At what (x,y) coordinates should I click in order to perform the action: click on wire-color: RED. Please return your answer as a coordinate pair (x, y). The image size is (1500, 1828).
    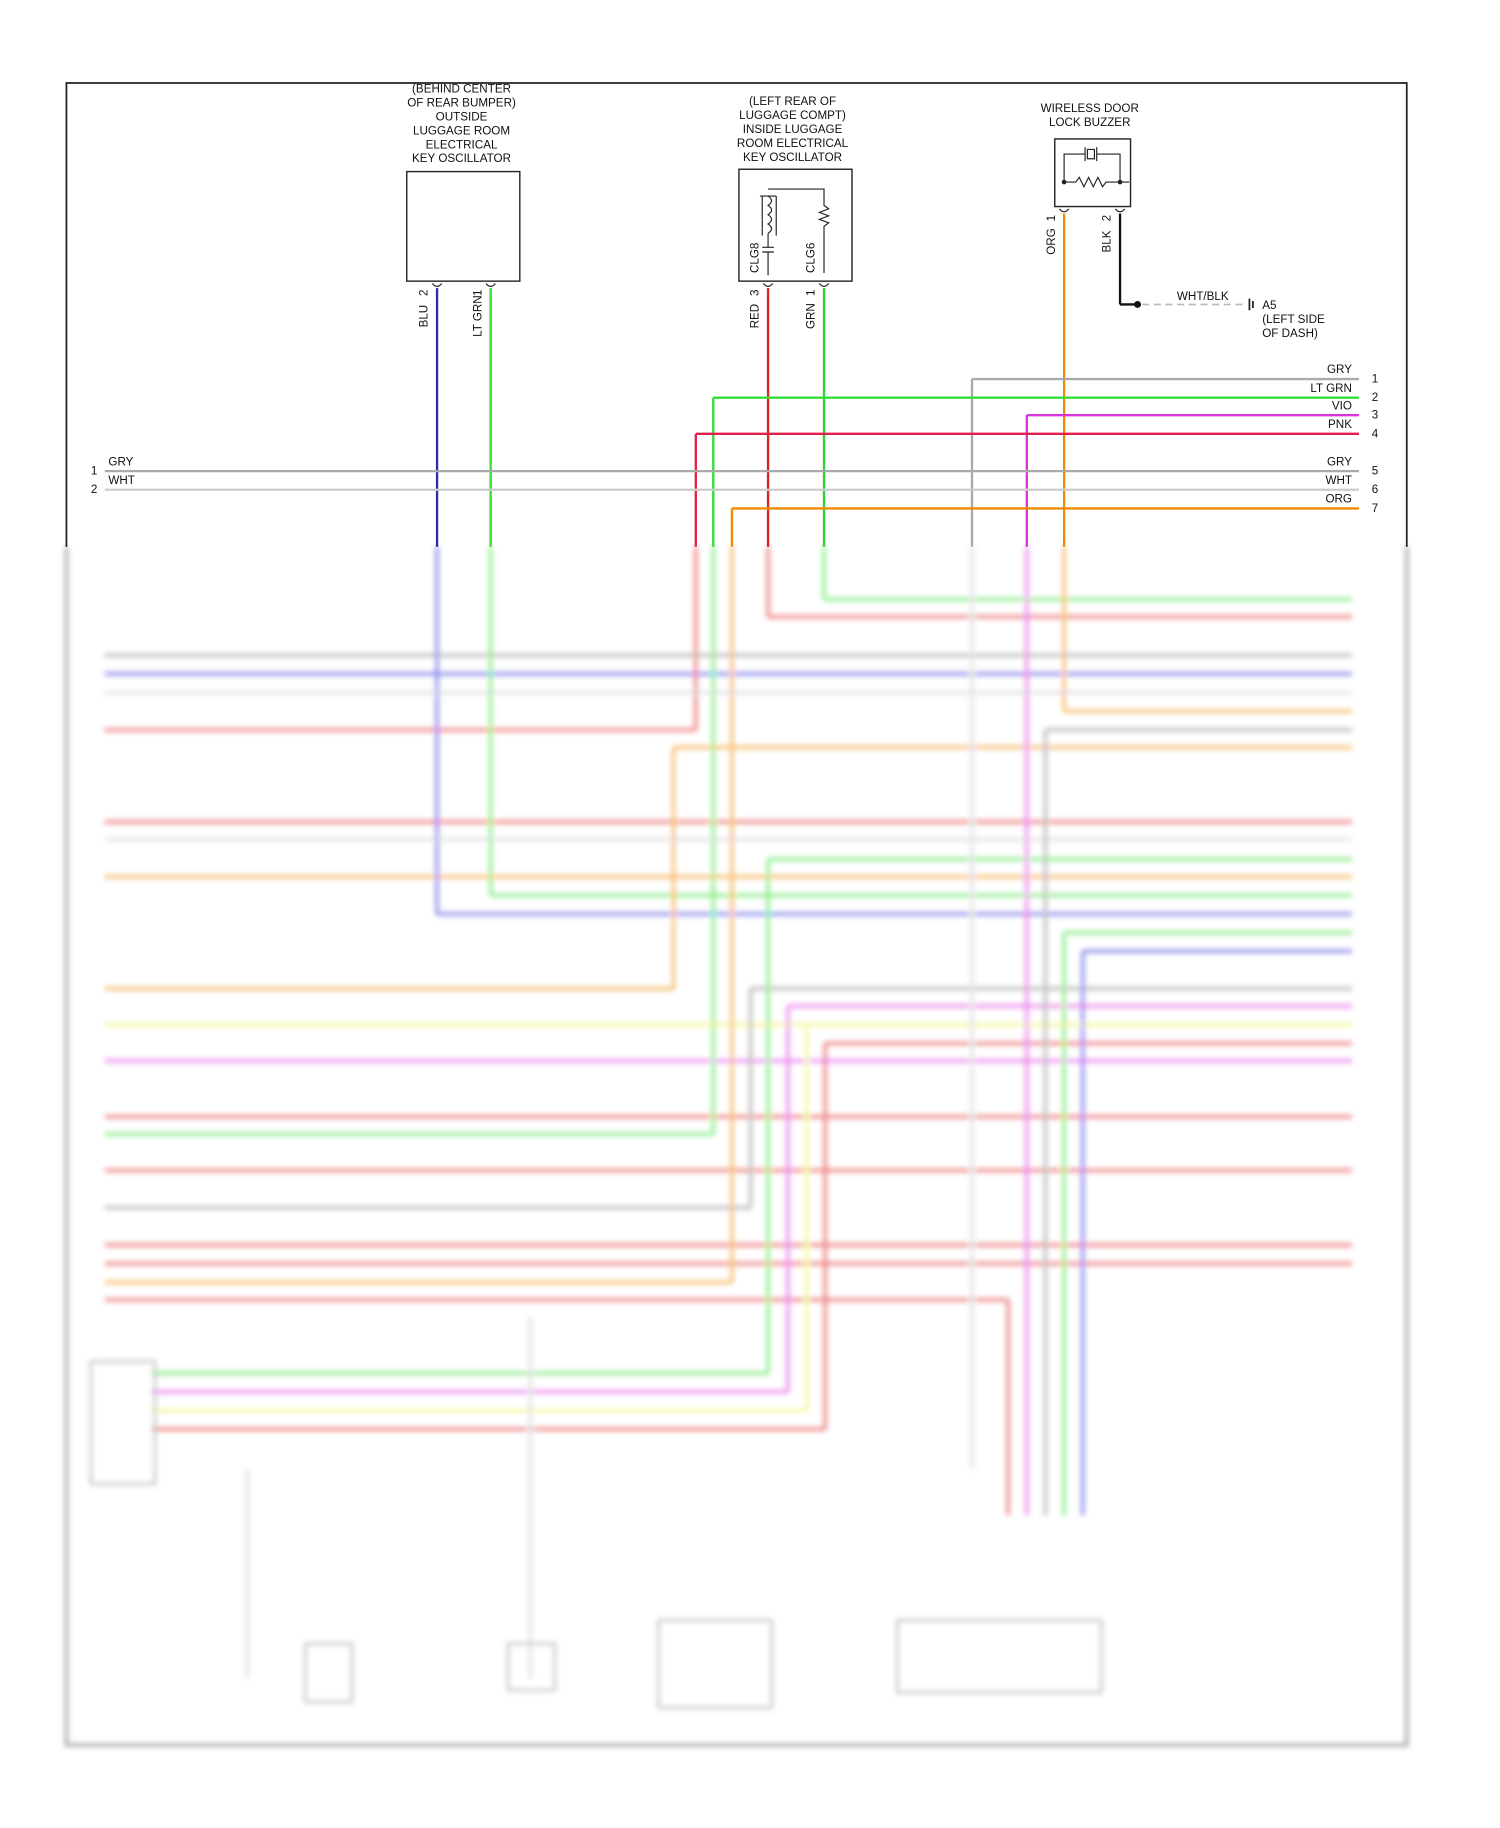
    Looking at the image, I should click on (755, 316).